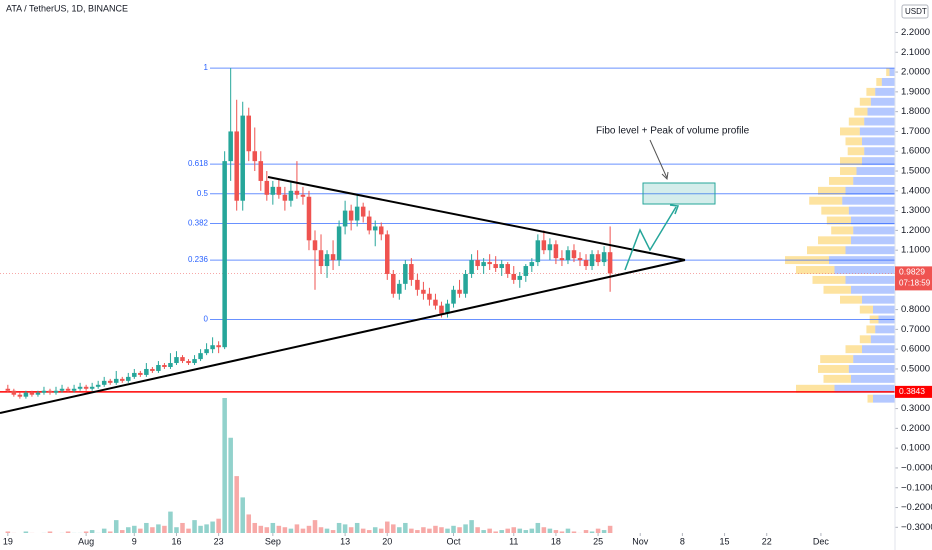 The image size is (932, 550). Describe the element at coordinates (916, 527) in the screenshot. I see `y-tick-label: −0.3000` at that location.